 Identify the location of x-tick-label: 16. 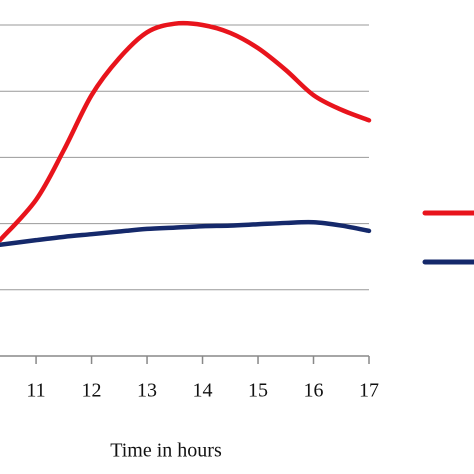
(314, 391).